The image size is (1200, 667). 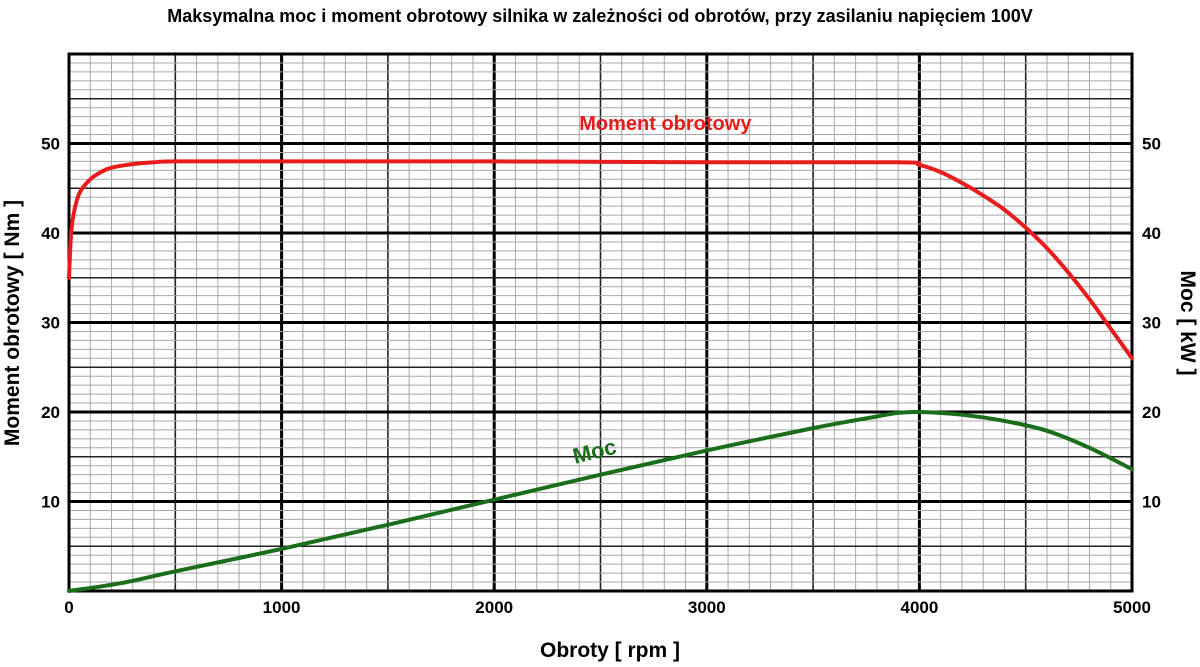 I want to click on y-tick-label: 50, so click(x=50, y=144).